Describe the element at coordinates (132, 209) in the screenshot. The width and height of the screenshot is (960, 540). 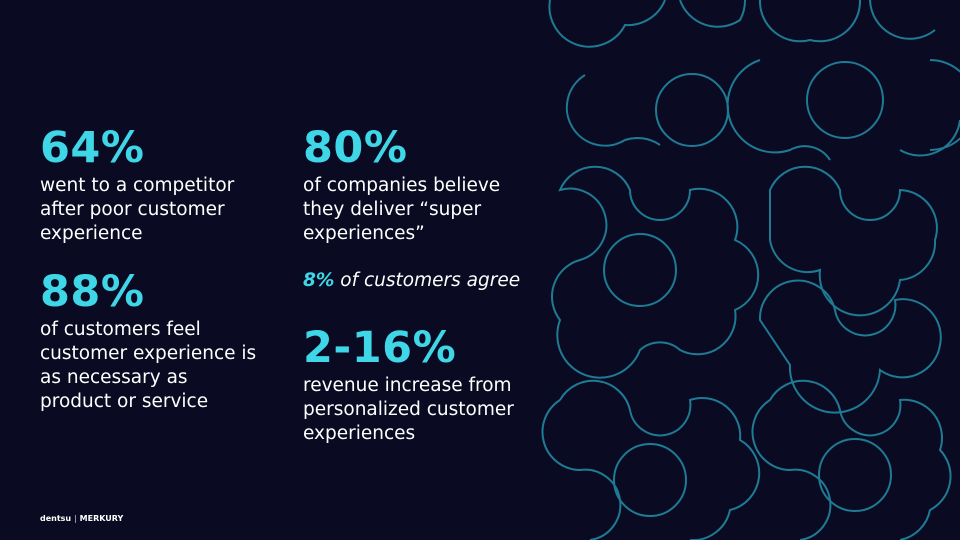
I see `stat-text: after poor customer` at that location.